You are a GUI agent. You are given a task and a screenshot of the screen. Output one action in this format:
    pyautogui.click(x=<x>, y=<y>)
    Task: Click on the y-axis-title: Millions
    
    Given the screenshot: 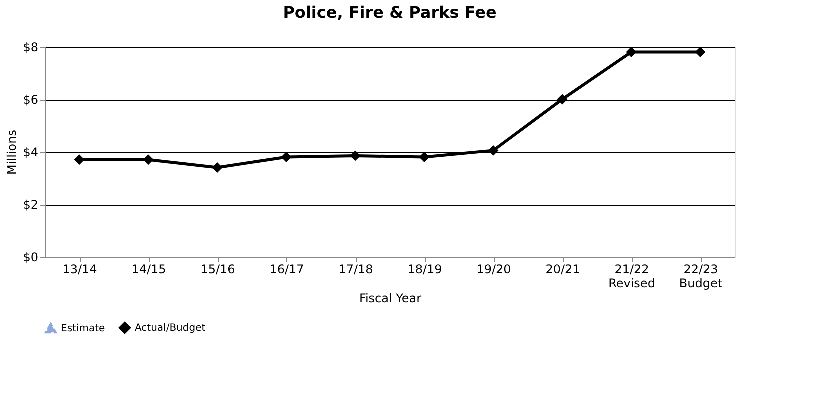 What is the action you would take?
    pyautogui.click(x=12, y=152)
    